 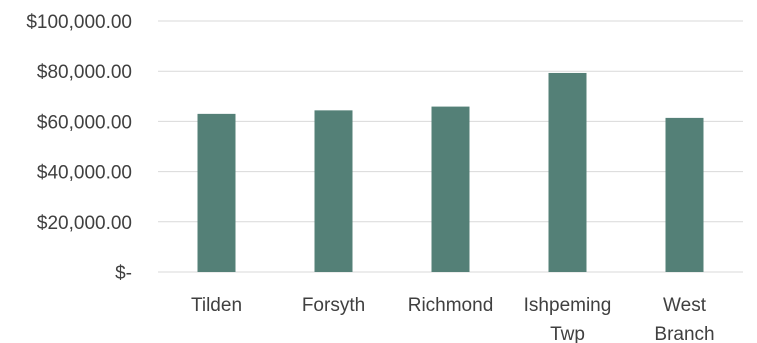 I want to click on y-tick-label: $80,000.00, so click(x=84, y=72).